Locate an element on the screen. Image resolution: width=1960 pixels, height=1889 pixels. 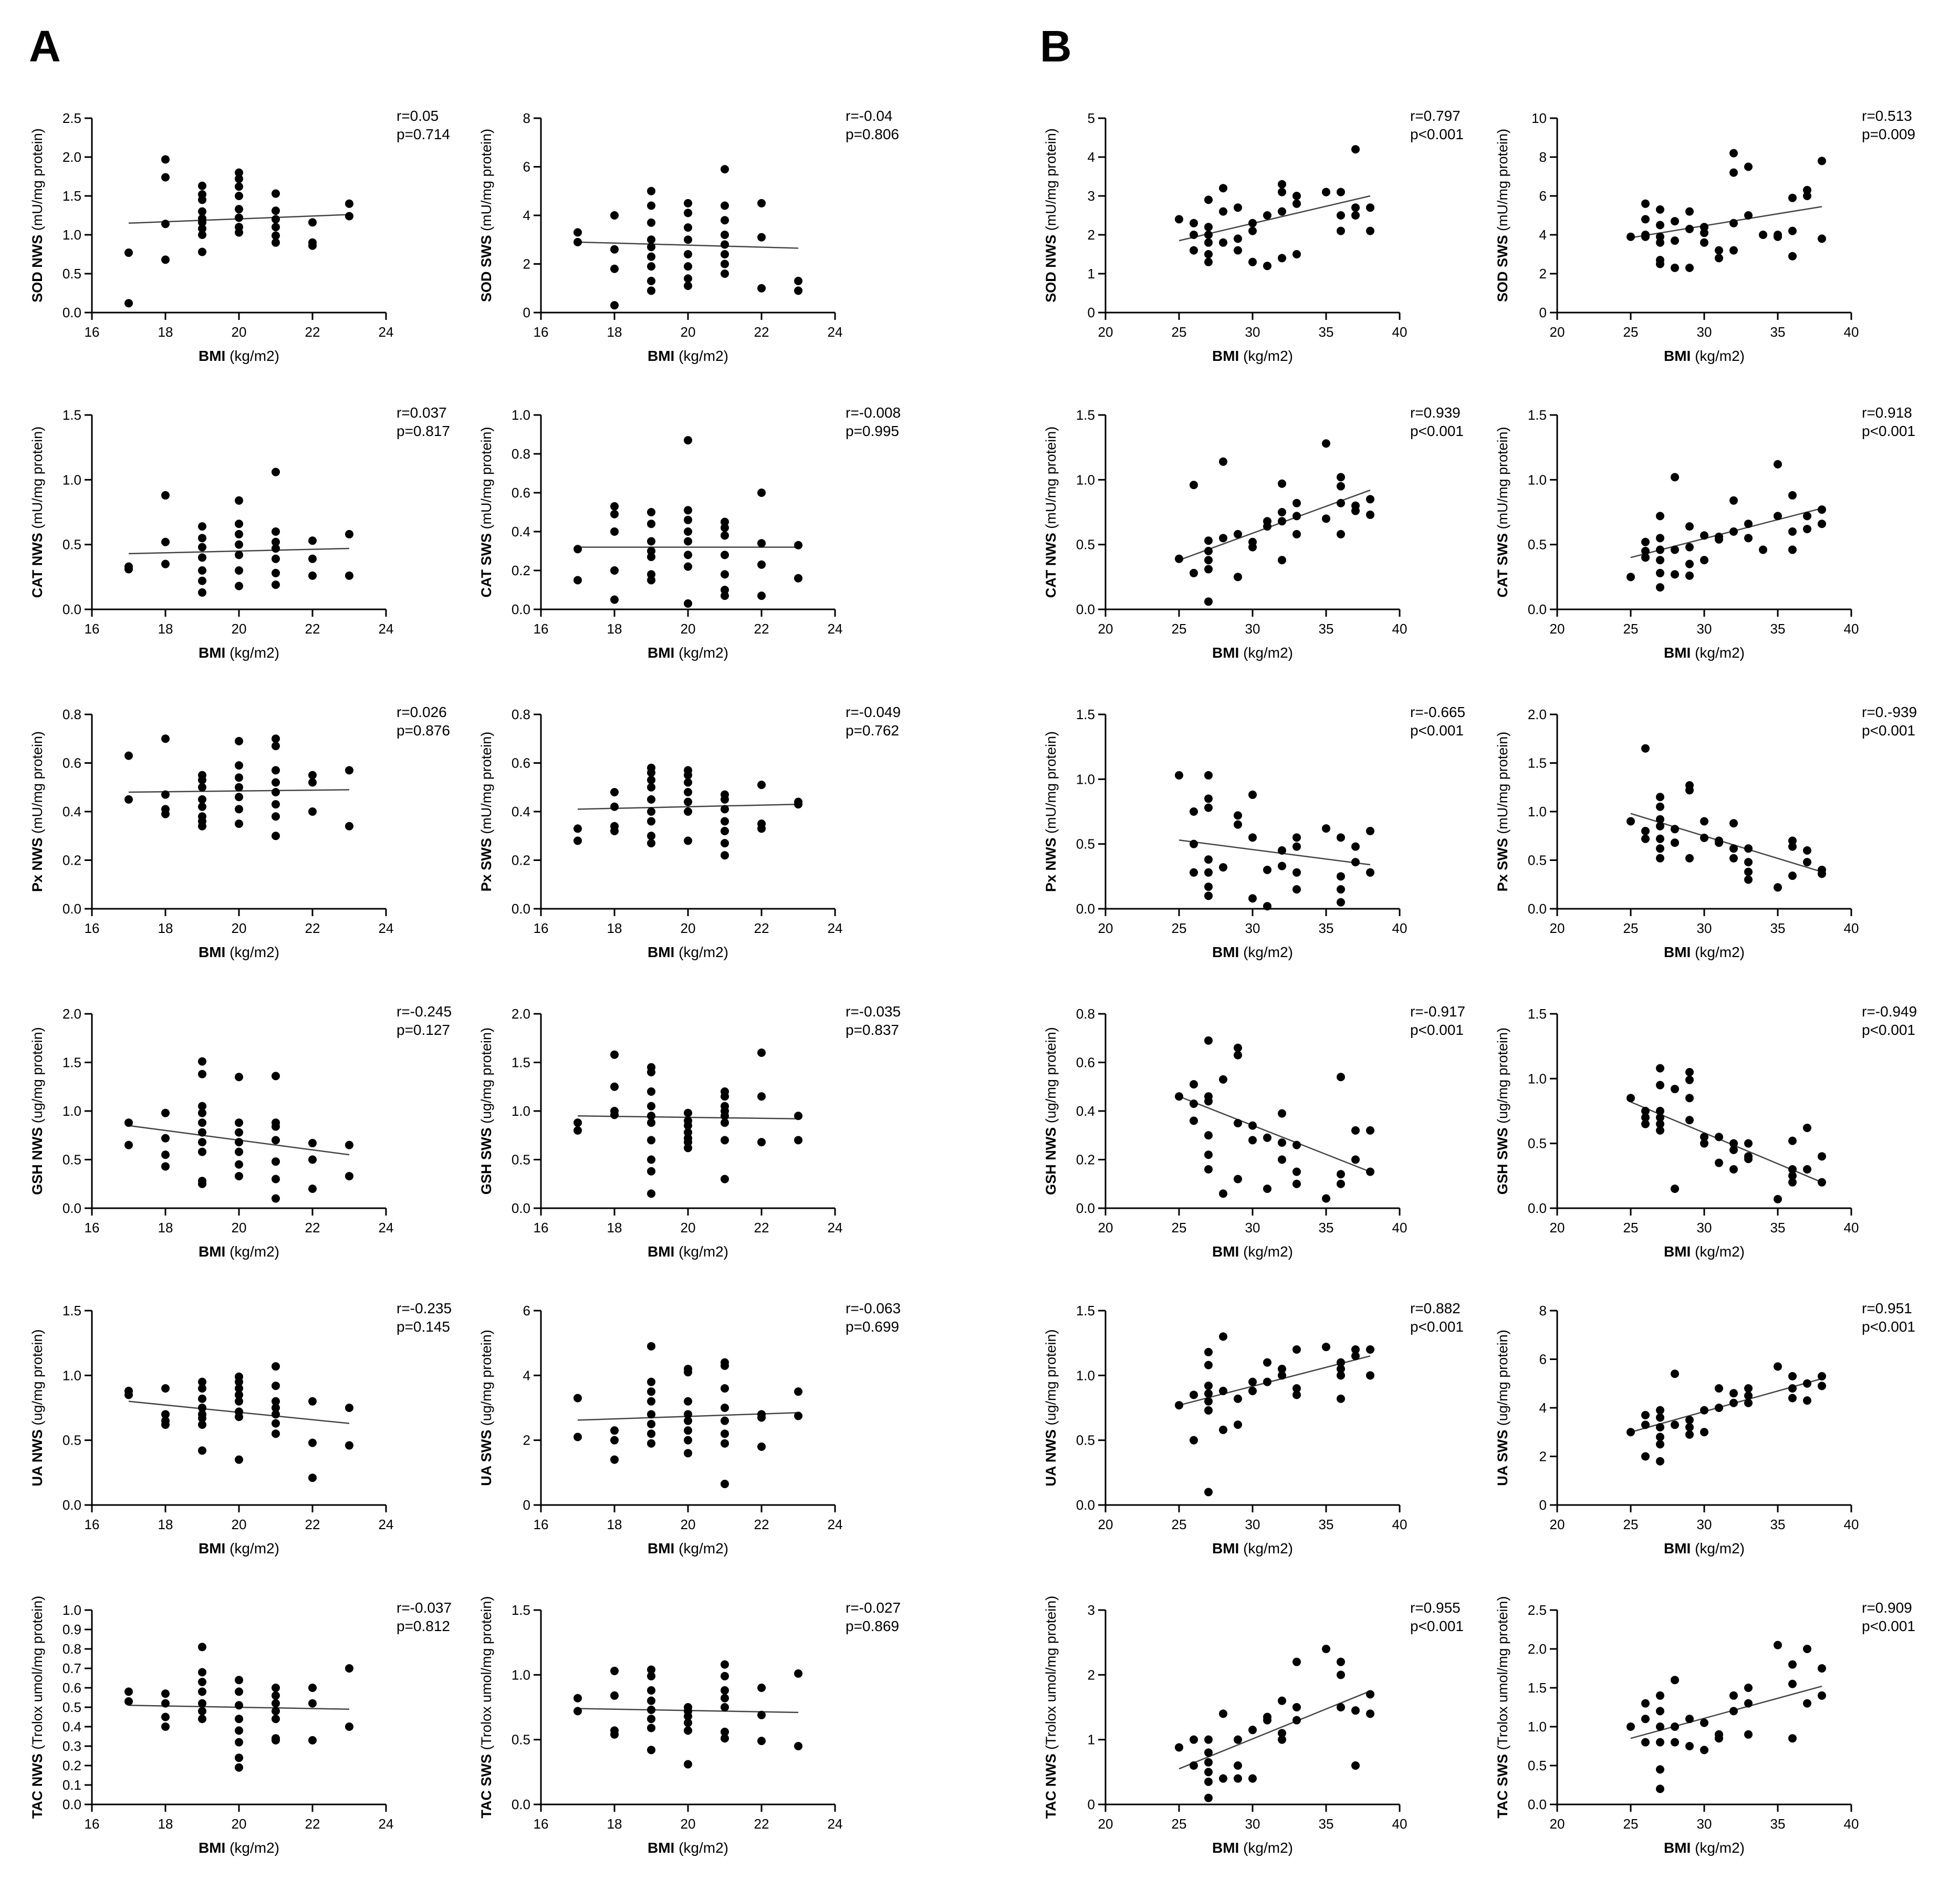
x-tick-label: 35 is located at coordinates (1778, 928).